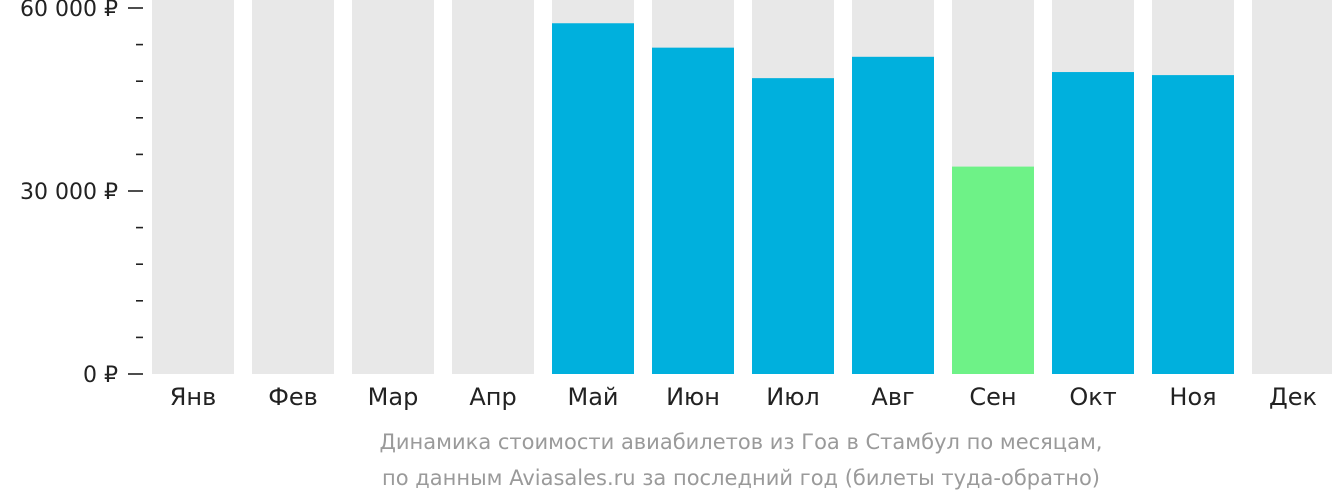 Image resolution: width=1332 pixels, height=502 pixels. What do you see at coordinates (1192, 397) in the screenshot?
I see `x-tick-label: Ноя` at bounding box center [1192, 397].